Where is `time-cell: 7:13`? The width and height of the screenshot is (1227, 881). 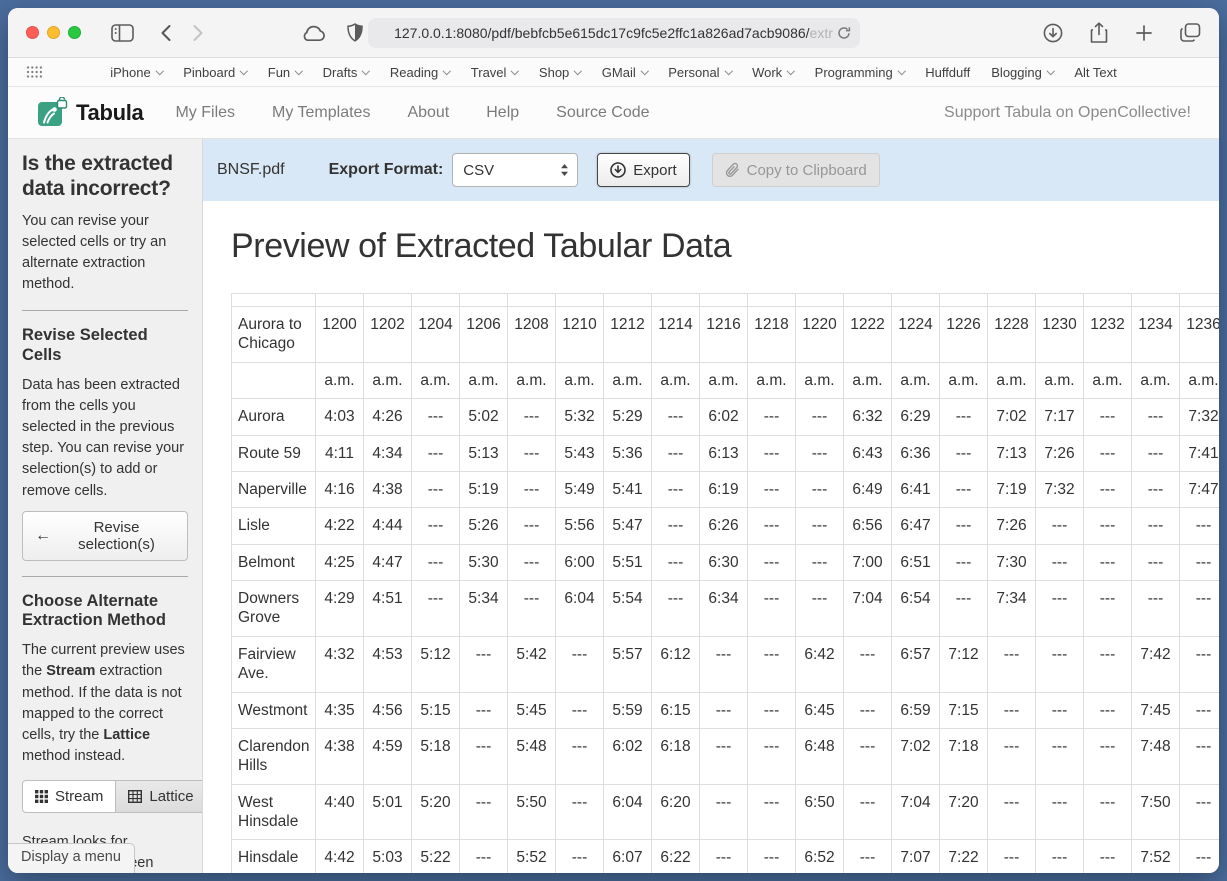
time-cell: 7:13 is located at coordinates (1011, 453).